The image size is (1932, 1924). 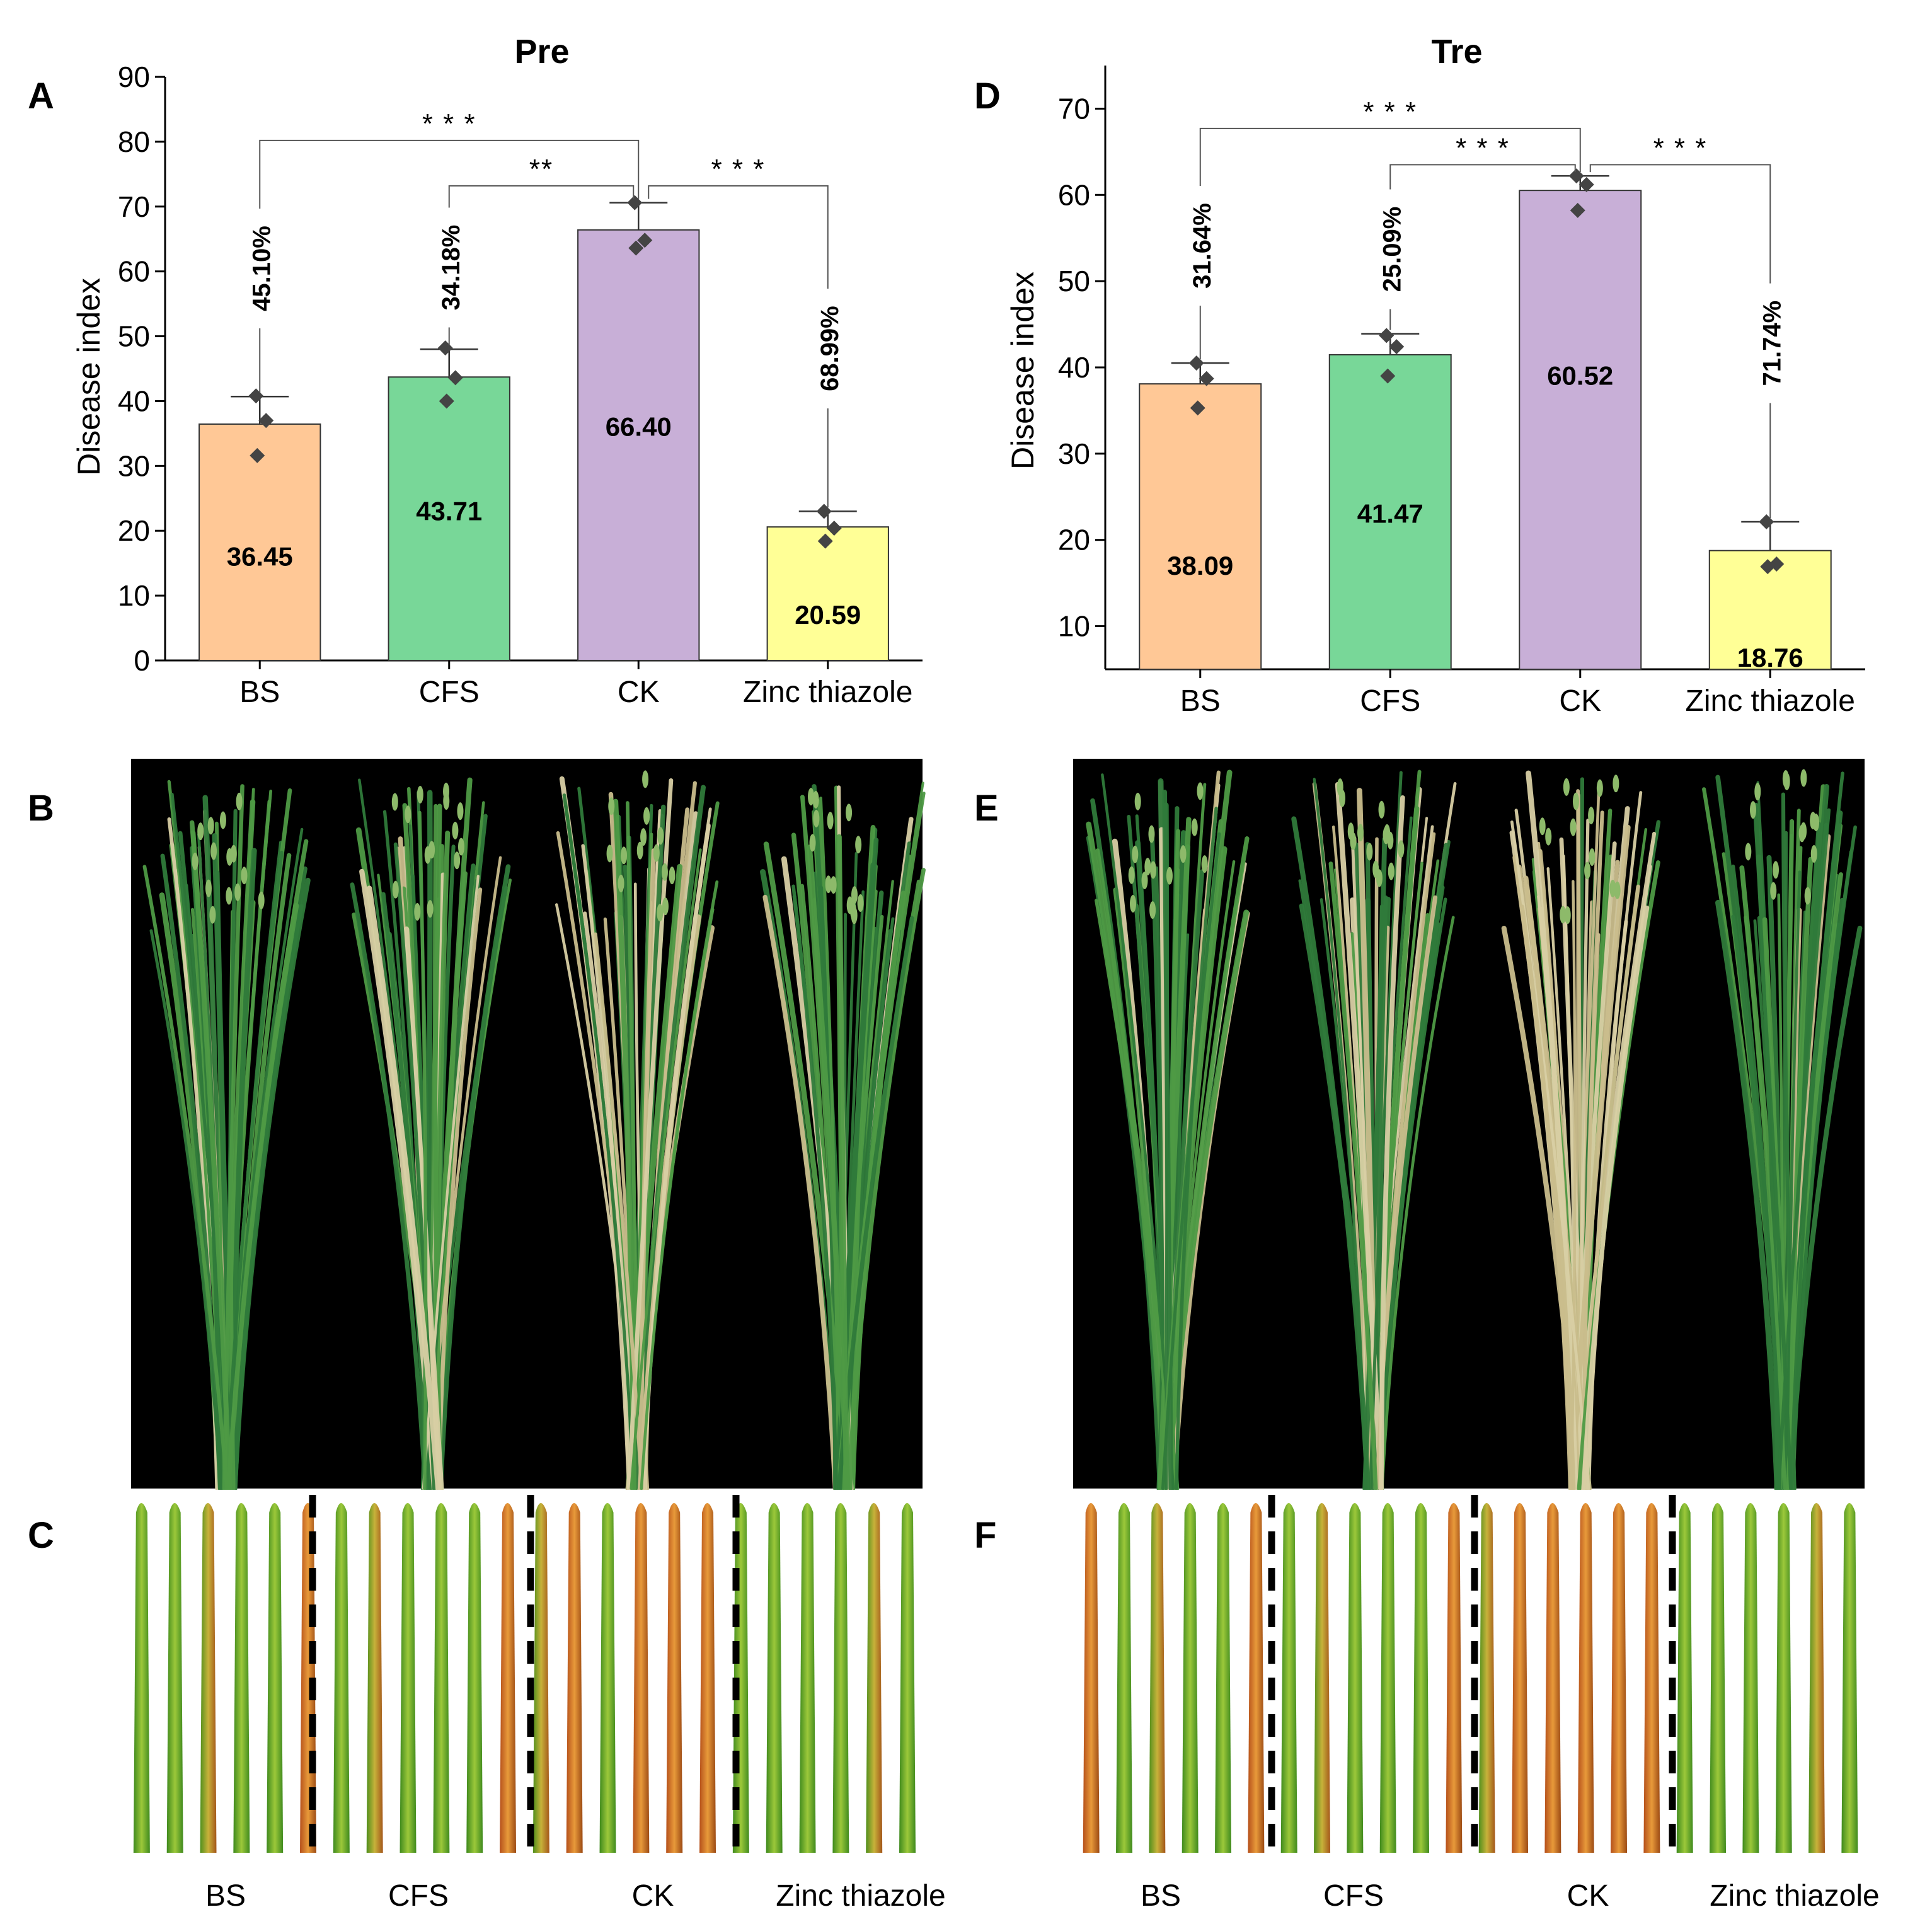 What do you see at coordinates (261, 268) in the screenshot?
I see `reduction-label: 45.10%` at bounding box center [261, 268].